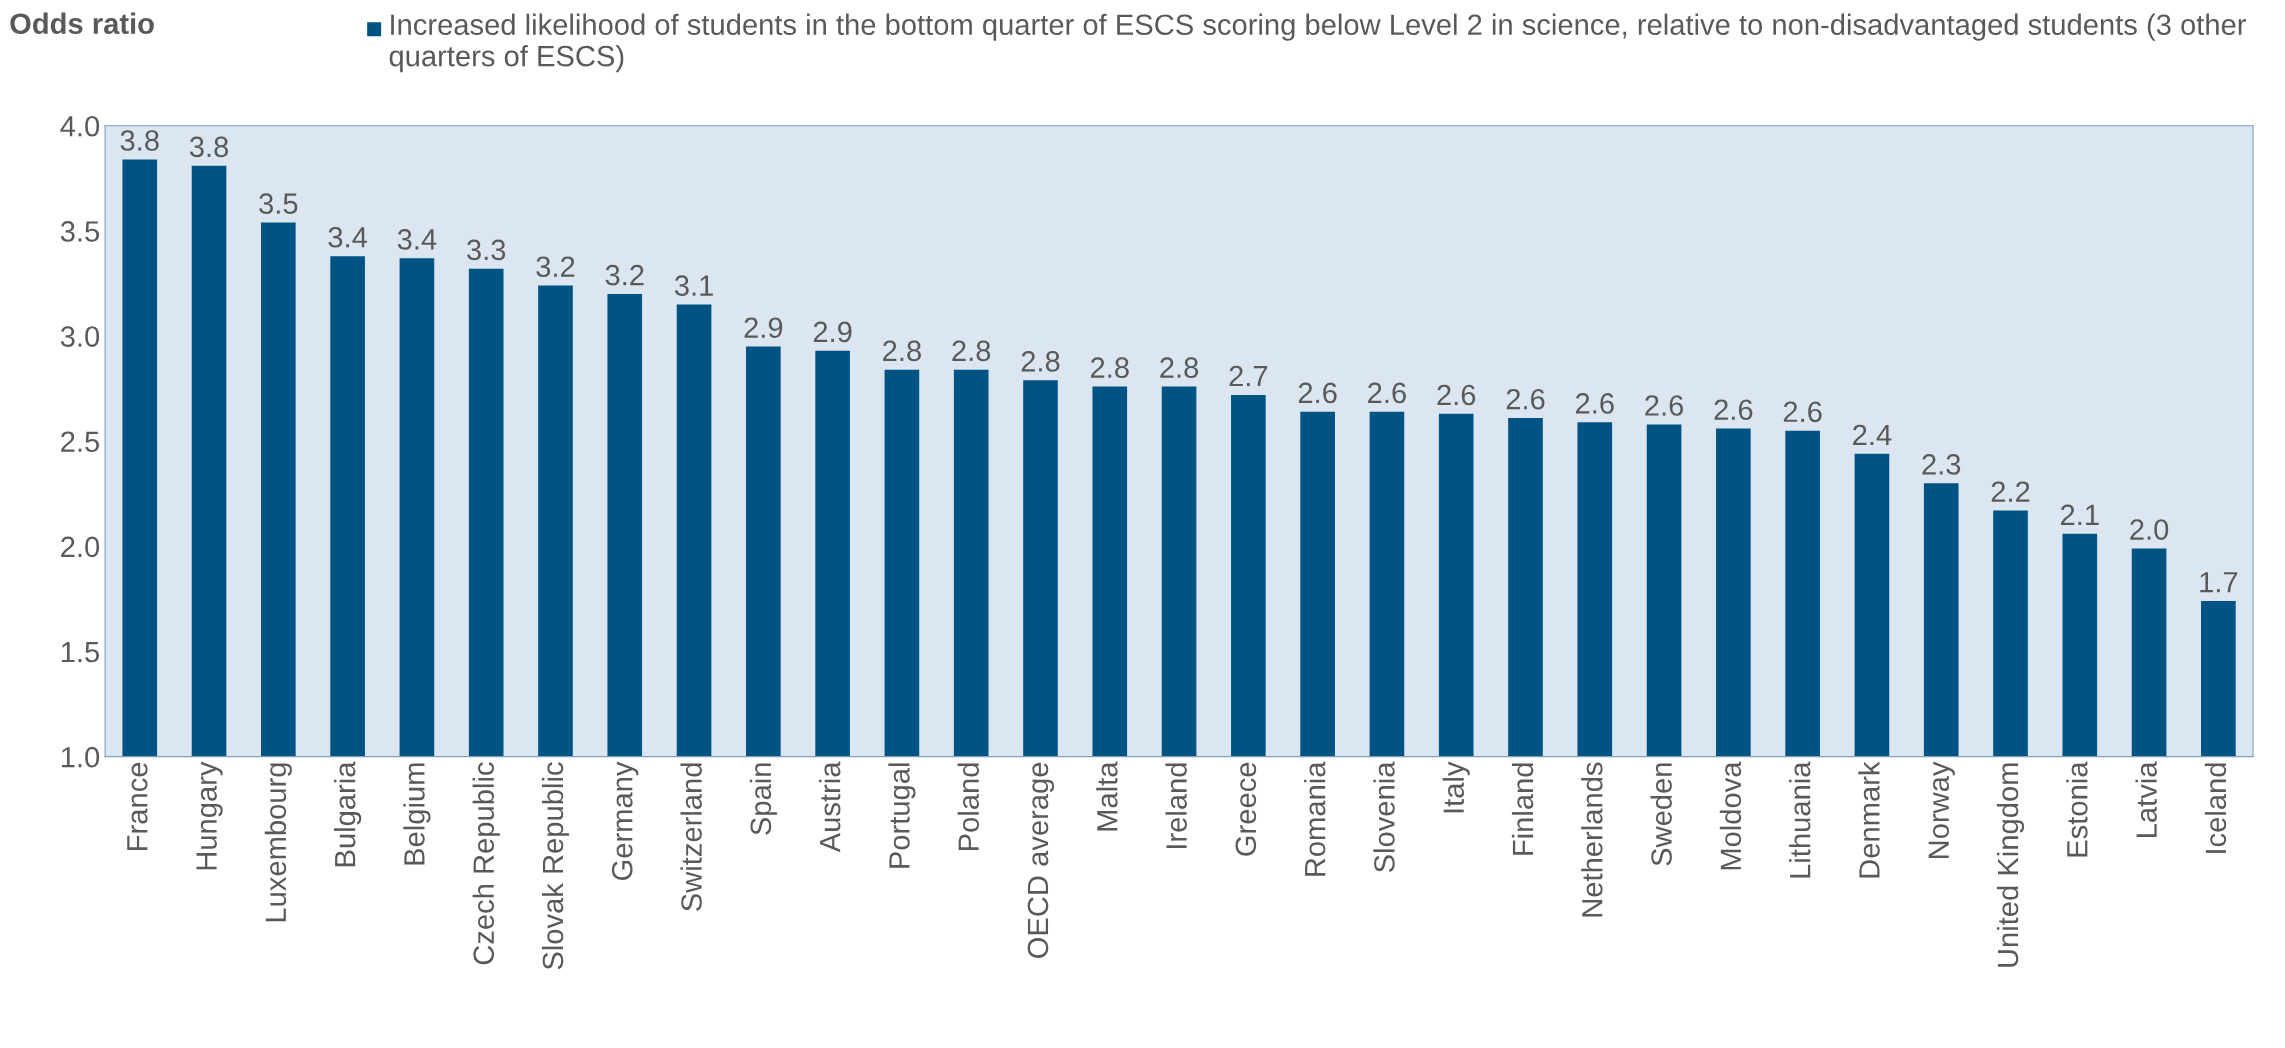 The image size is (2285, 1048). What do you see at coordinates (80, 126) in the screenshot?
I see `y-tick-label: 4.0` at bounding box center [80, 126].